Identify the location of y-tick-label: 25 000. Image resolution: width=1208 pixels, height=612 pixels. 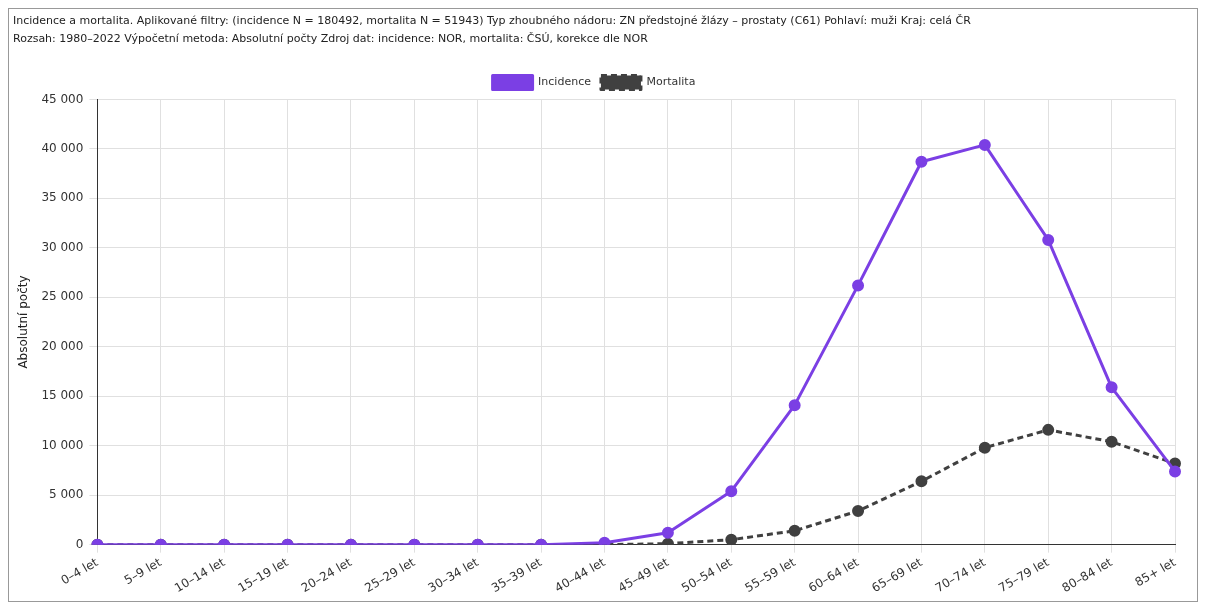
(62, 296).